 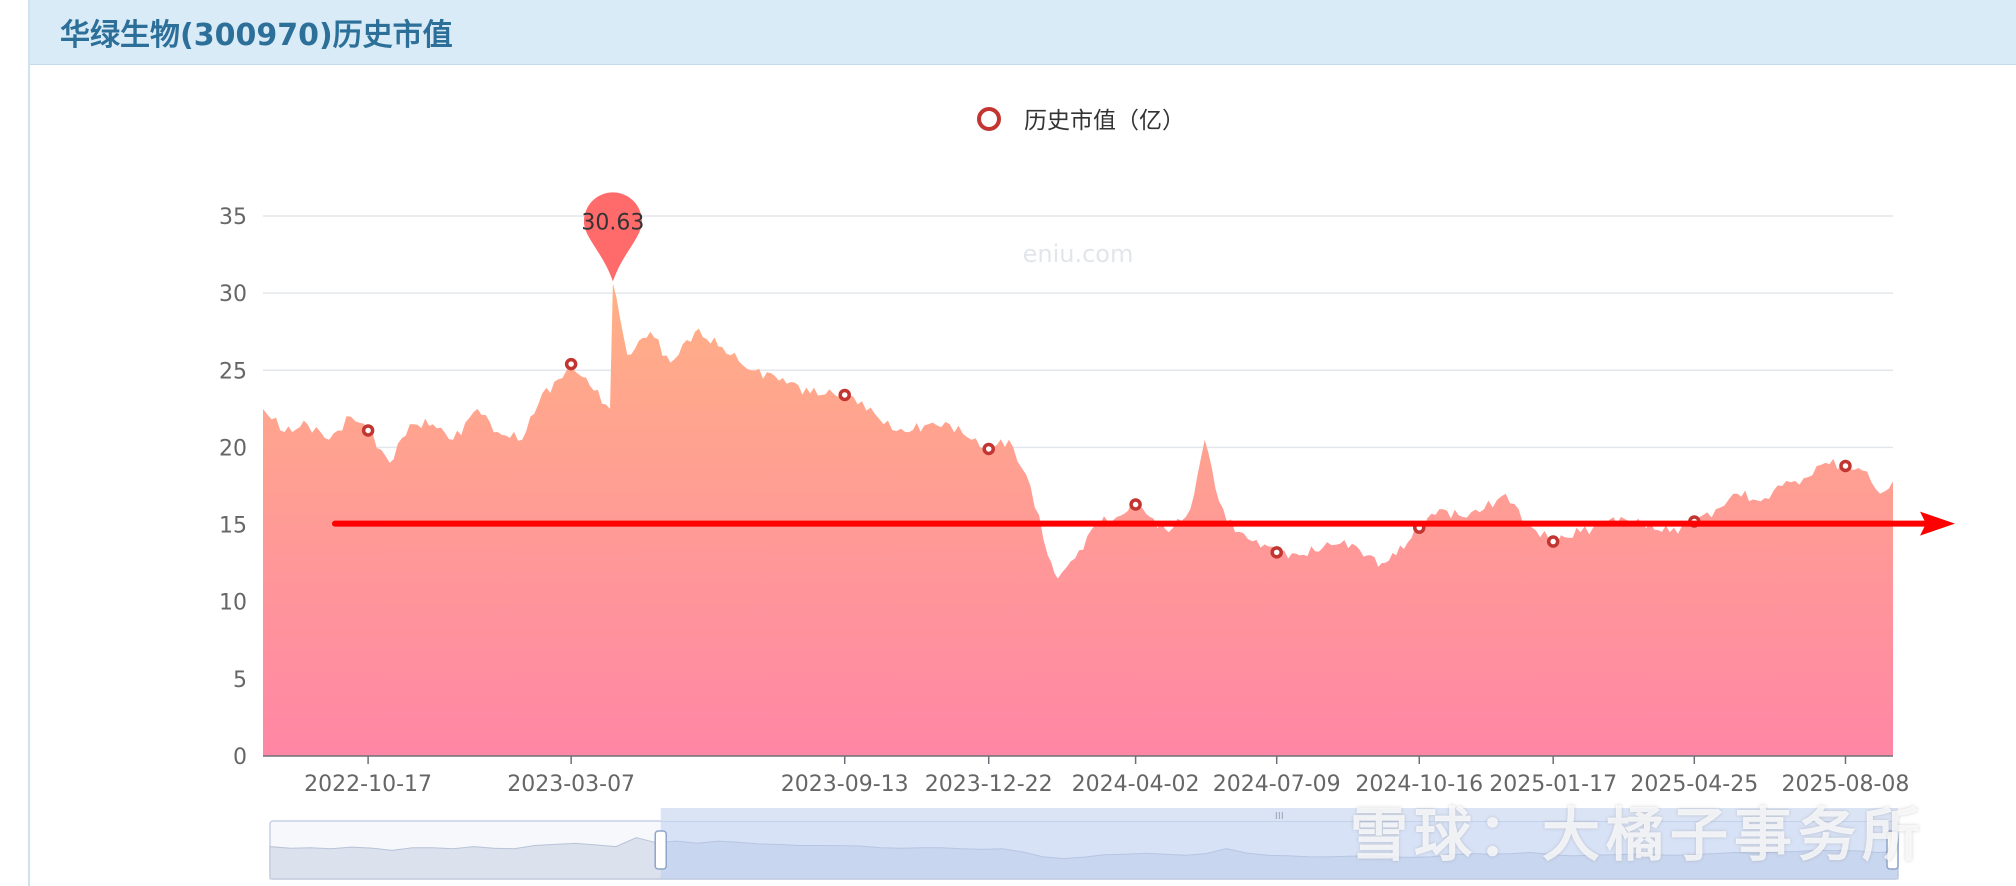 I want to click on x-tick-label: 2023-09-13, so click(x=845, y=784).